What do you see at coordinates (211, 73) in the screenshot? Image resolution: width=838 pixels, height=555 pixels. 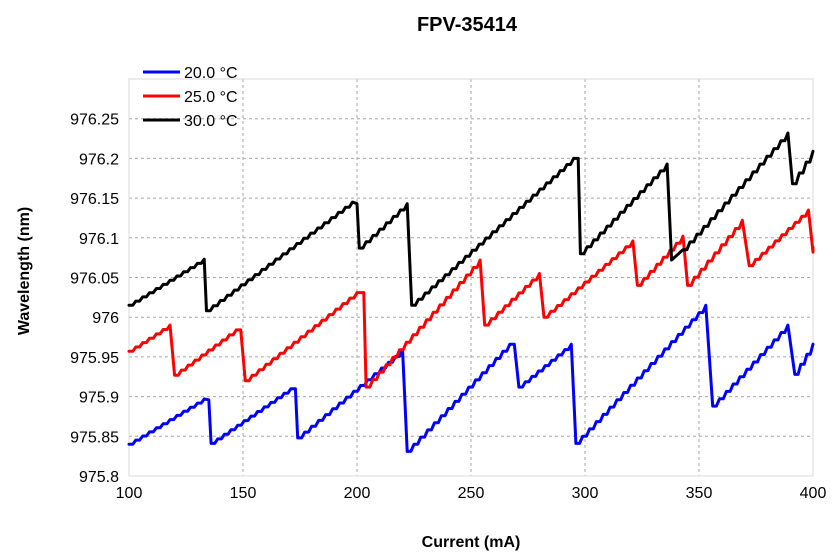 I see `legend-label: 20.0 °C` at bounding box center [211, 73].